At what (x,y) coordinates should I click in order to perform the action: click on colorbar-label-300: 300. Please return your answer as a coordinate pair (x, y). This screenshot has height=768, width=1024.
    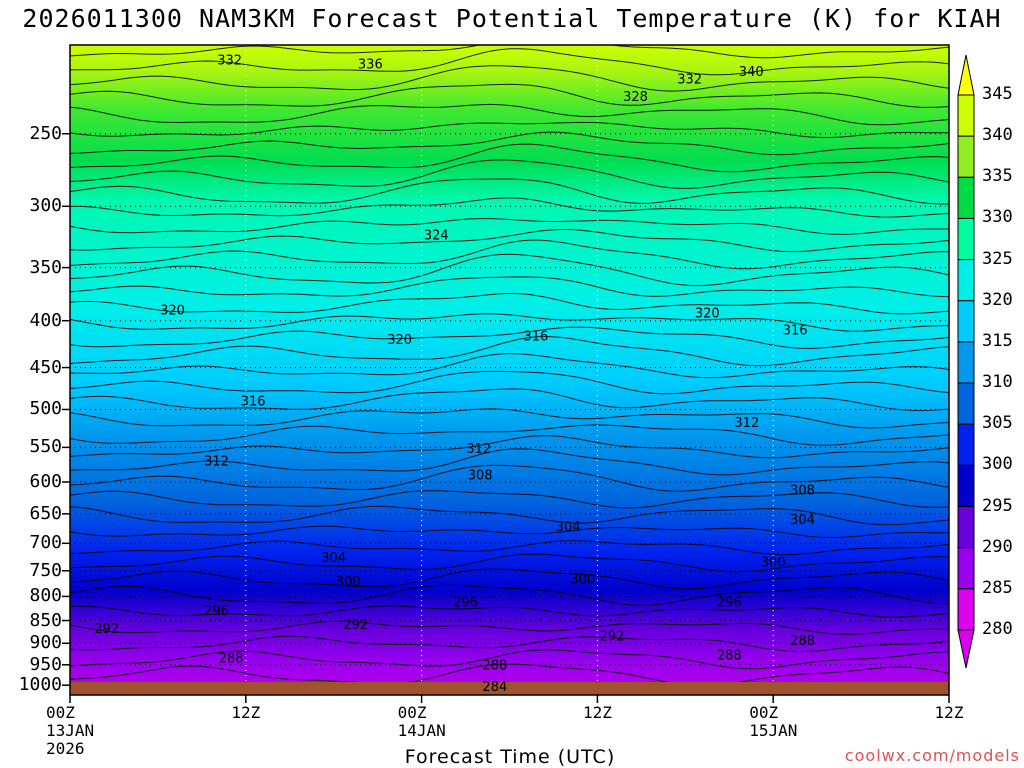
    Looking at the image, I should click on (997, 464).